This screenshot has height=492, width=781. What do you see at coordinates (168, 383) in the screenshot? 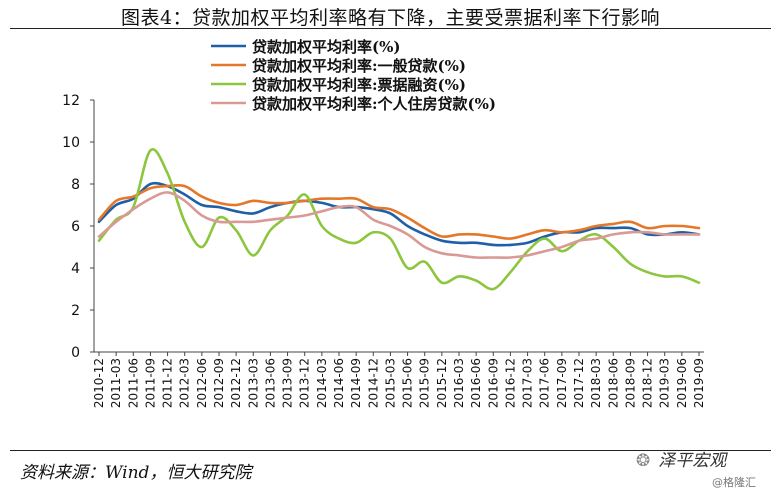
I see `x-tick-label: 2011-12` at bounding box center [168, 383].